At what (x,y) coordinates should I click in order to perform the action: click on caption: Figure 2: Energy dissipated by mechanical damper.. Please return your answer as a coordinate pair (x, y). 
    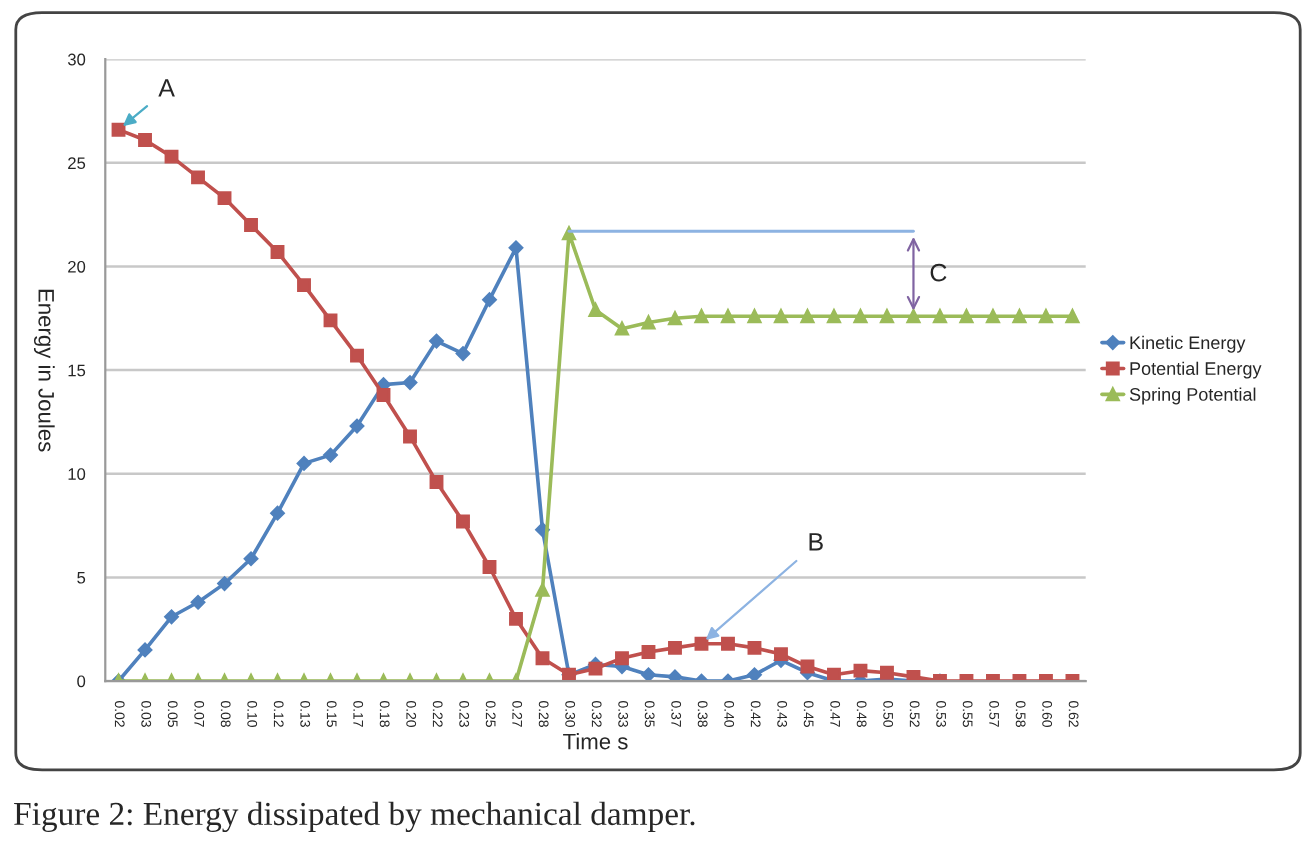
    Looking at the image, I should click on (354, 817).